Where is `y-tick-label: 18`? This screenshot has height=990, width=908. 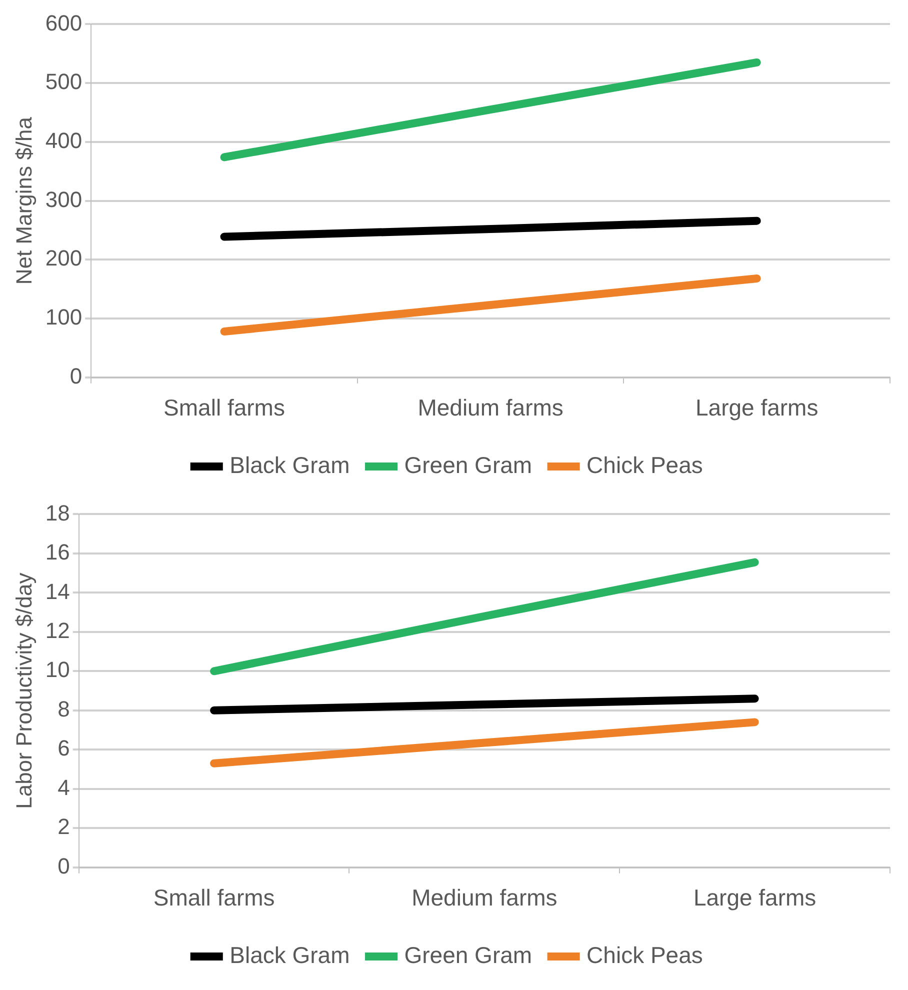 y-tick-label: 18 is located at coordinates (57, 513).